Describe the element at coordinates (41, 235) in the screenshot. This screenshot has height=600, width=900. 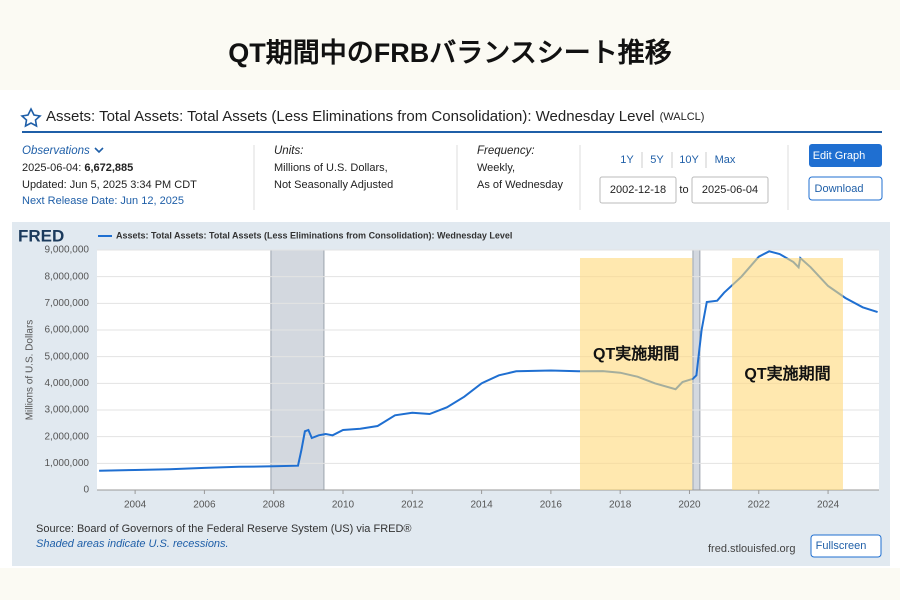
I see `fred-logo: FRED` at that location.